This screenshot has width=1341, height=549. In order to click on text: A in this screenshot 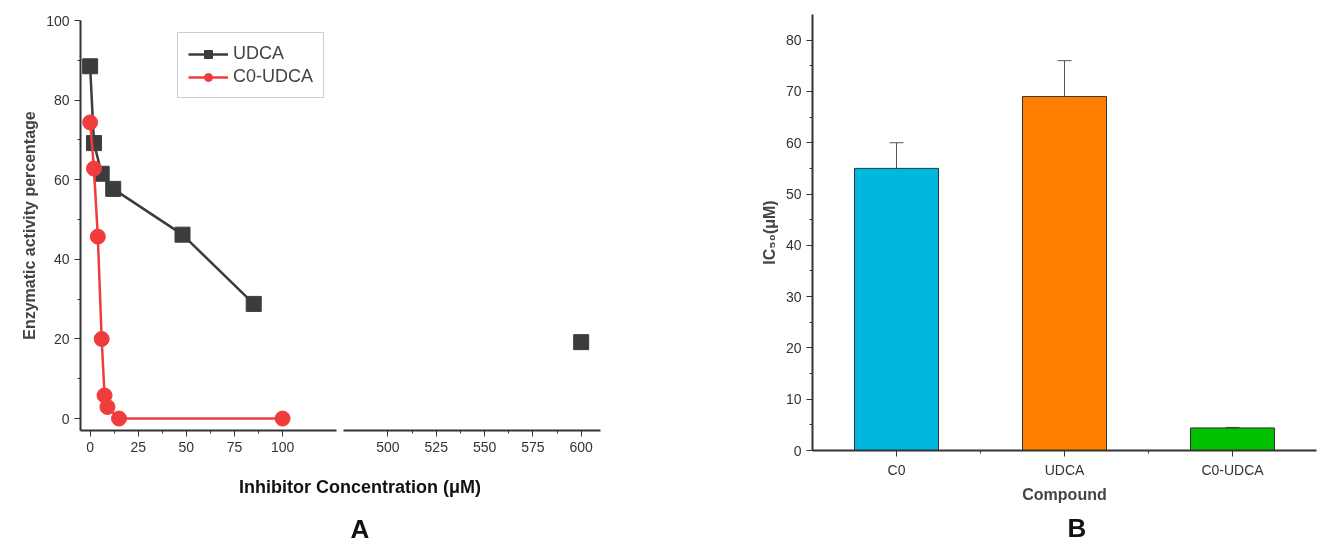, I will do `click(360, 529)`.